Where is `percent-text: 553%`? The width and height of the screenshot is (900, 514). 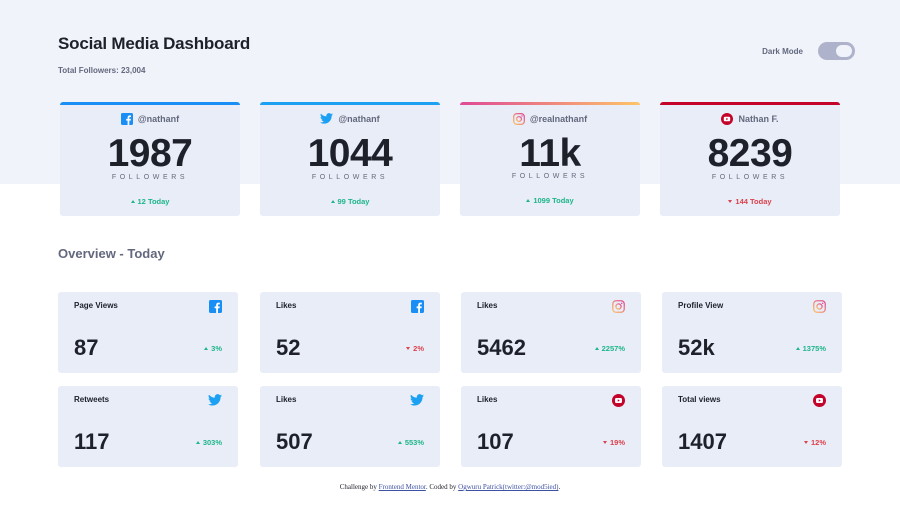
percent-text: 553% is located at coordinates (414, 442).